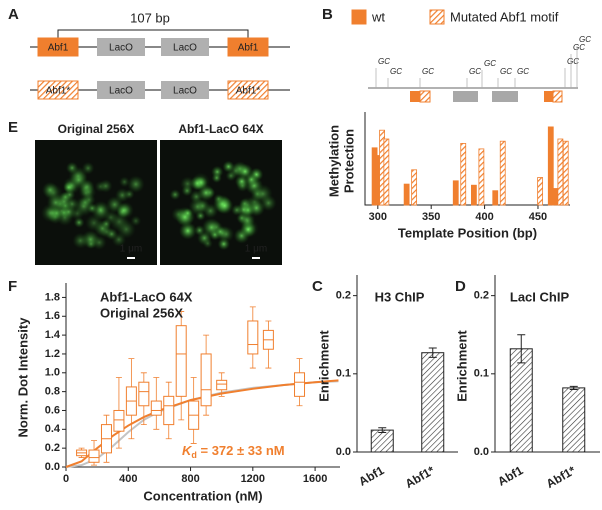 The height and width of the screenshot is (510, 602). I want to click on y-tick-label: 1.8, so click(52, 297).